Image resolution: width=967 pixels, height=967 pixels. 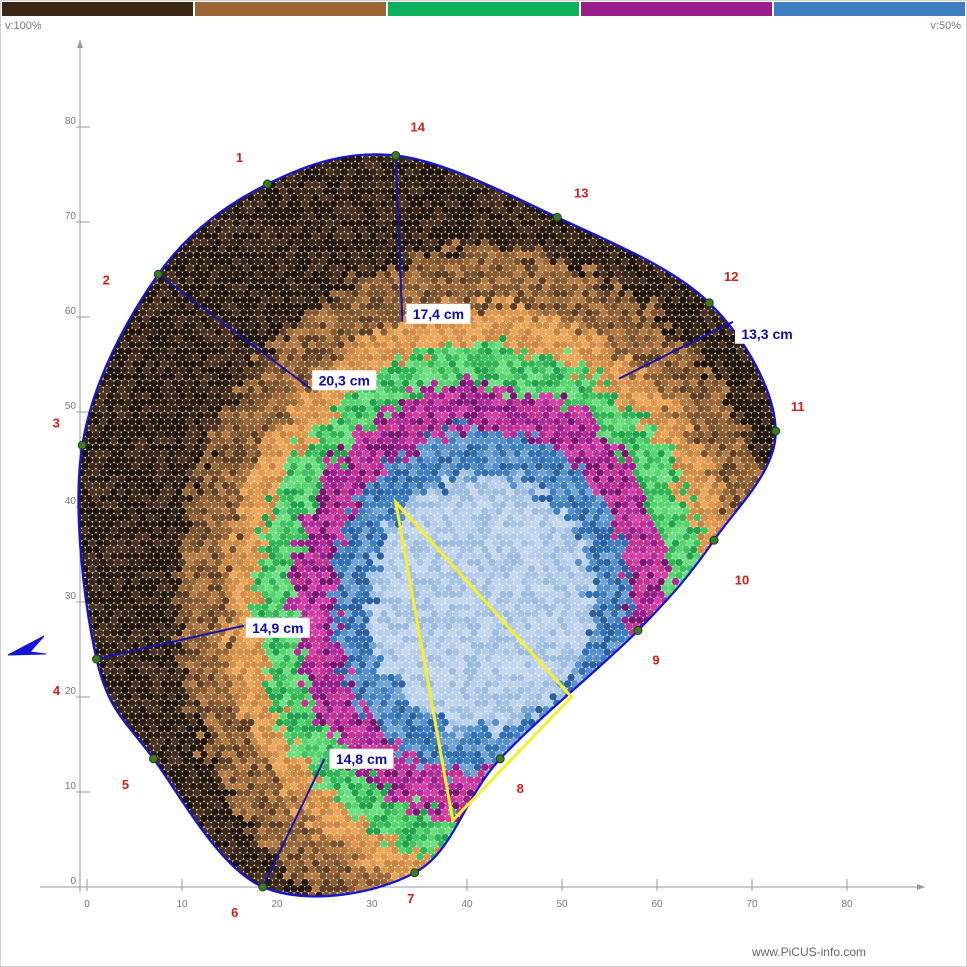 I want to click on sensor-number: 7, so click(x=410, y=898).